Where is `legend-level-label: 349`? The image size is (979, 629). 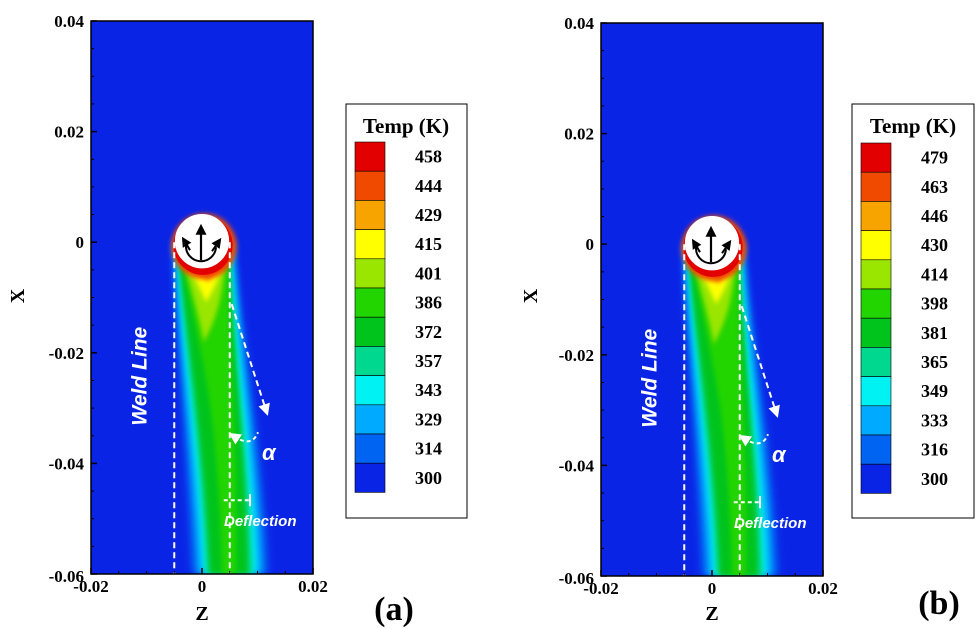 legend-level-label: 349 is located at coordinates (934, 391).